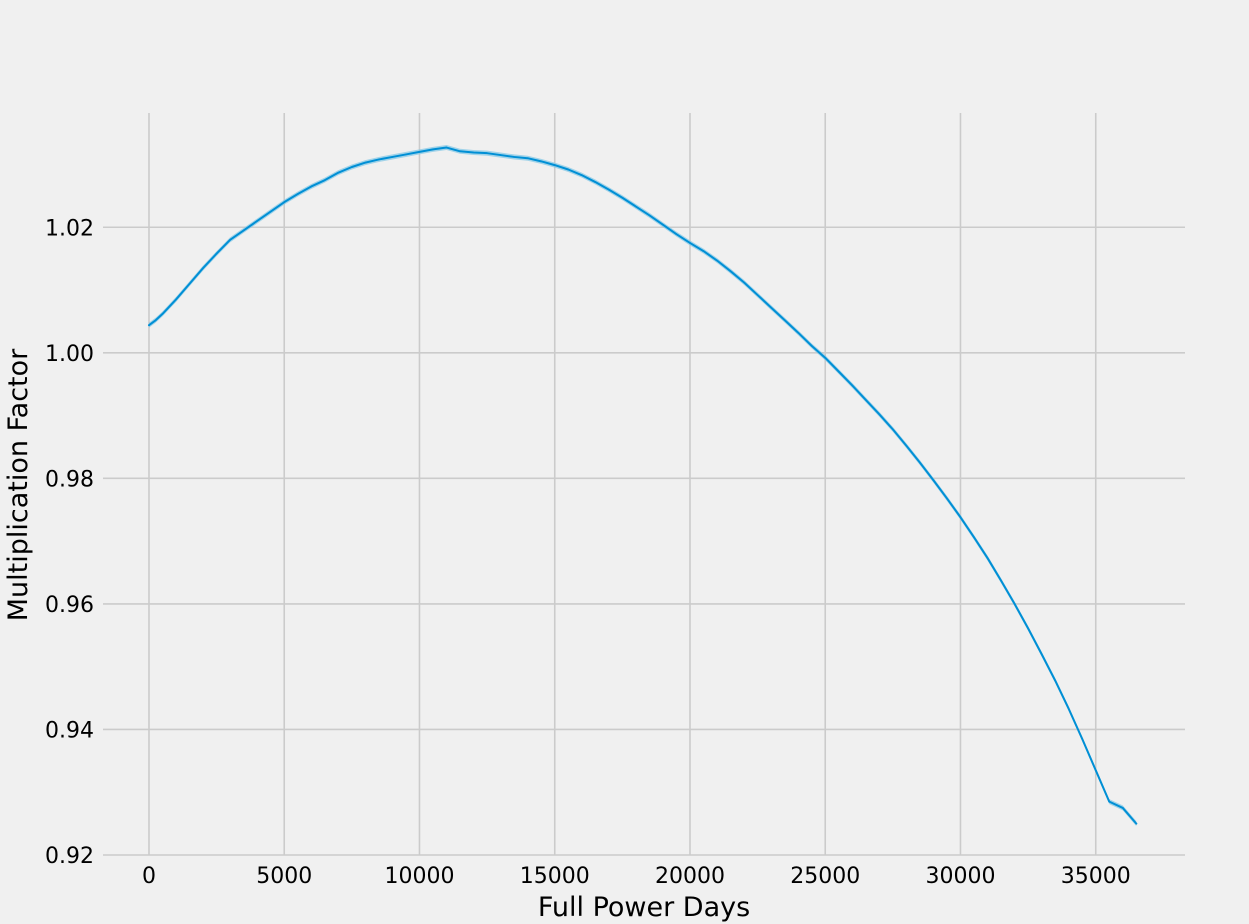 This screenshot has height=924, width=1249. I want to click on x-tick-label: 20000, so click(690, 876).